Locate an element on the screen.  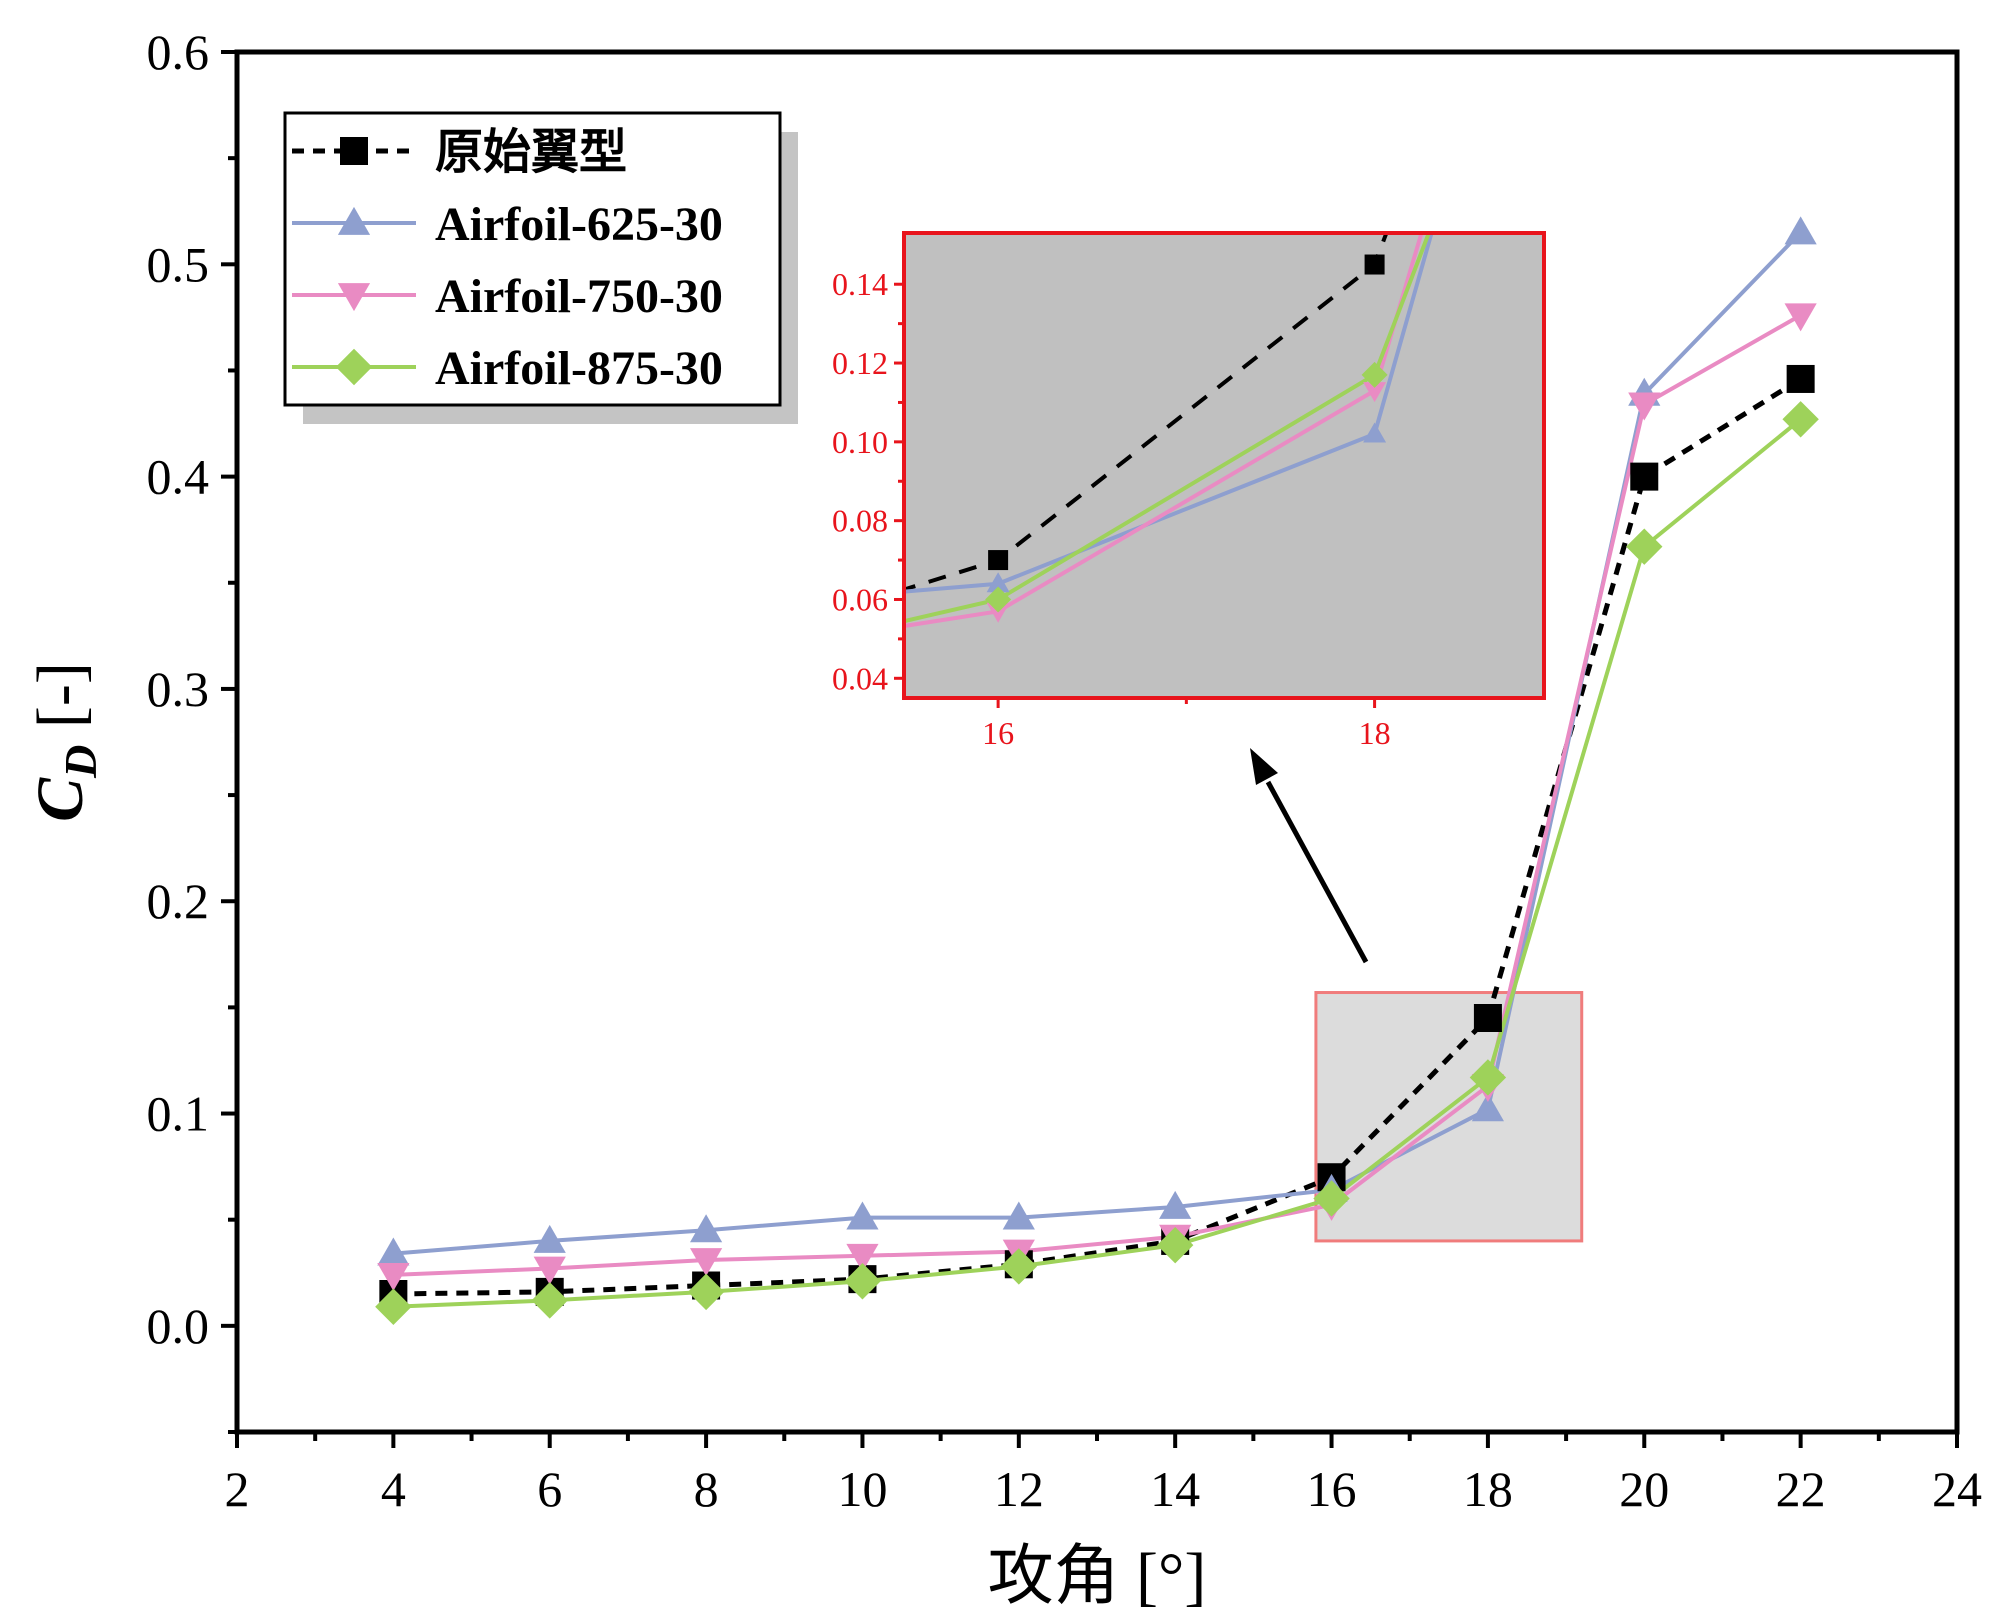
zoom-arrow-shaft is located at coordinates (1317, 872).